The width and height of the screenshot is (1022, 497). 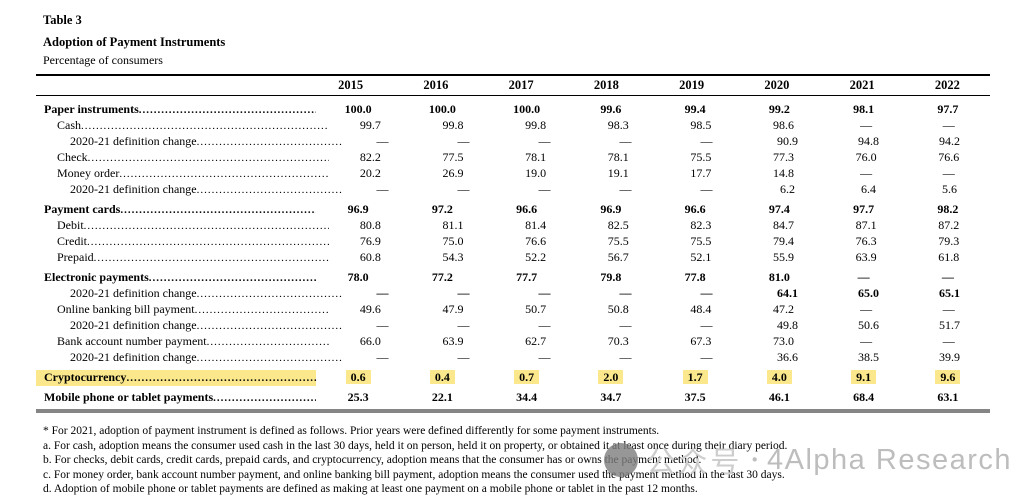 I want to click on year-column-header: 2021, so click(x=862, y=85).